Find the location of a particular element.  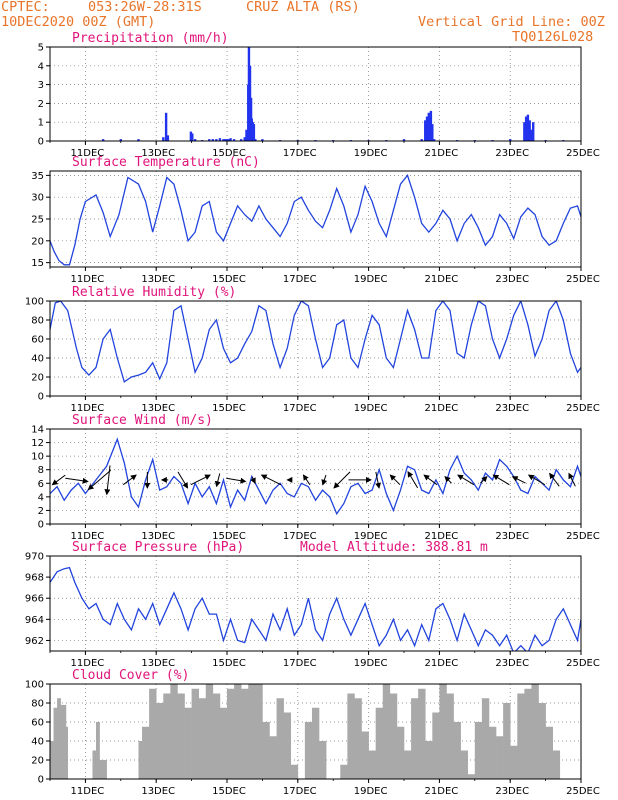

rh-series is located at coordinates (315, 342).